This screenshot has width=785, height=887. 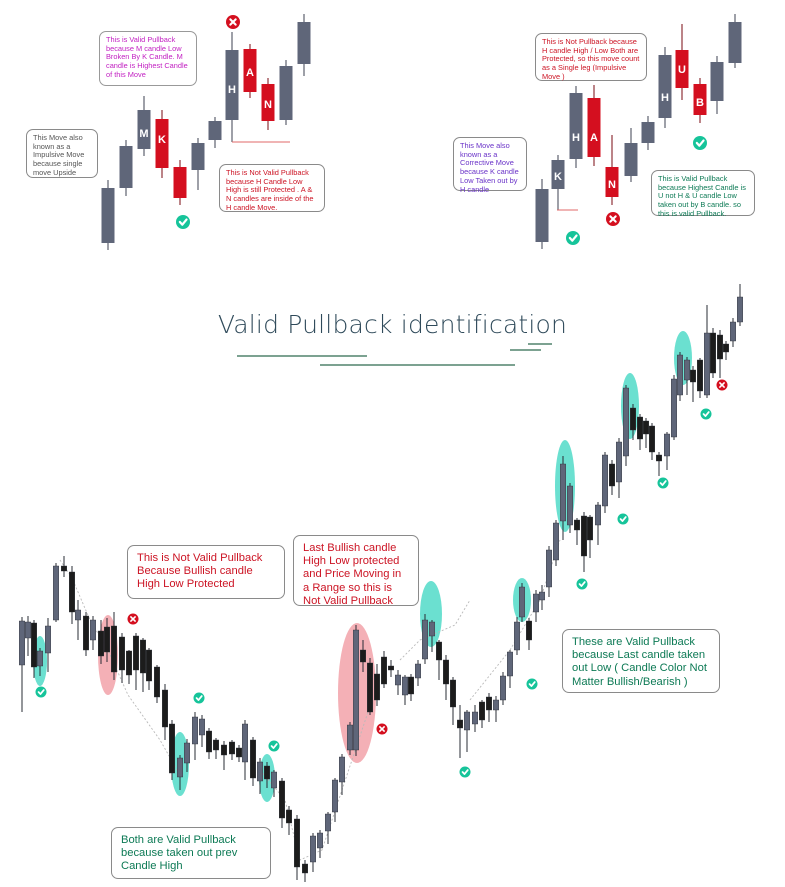 I want to click on candle-h, so click(x=232, y=87).